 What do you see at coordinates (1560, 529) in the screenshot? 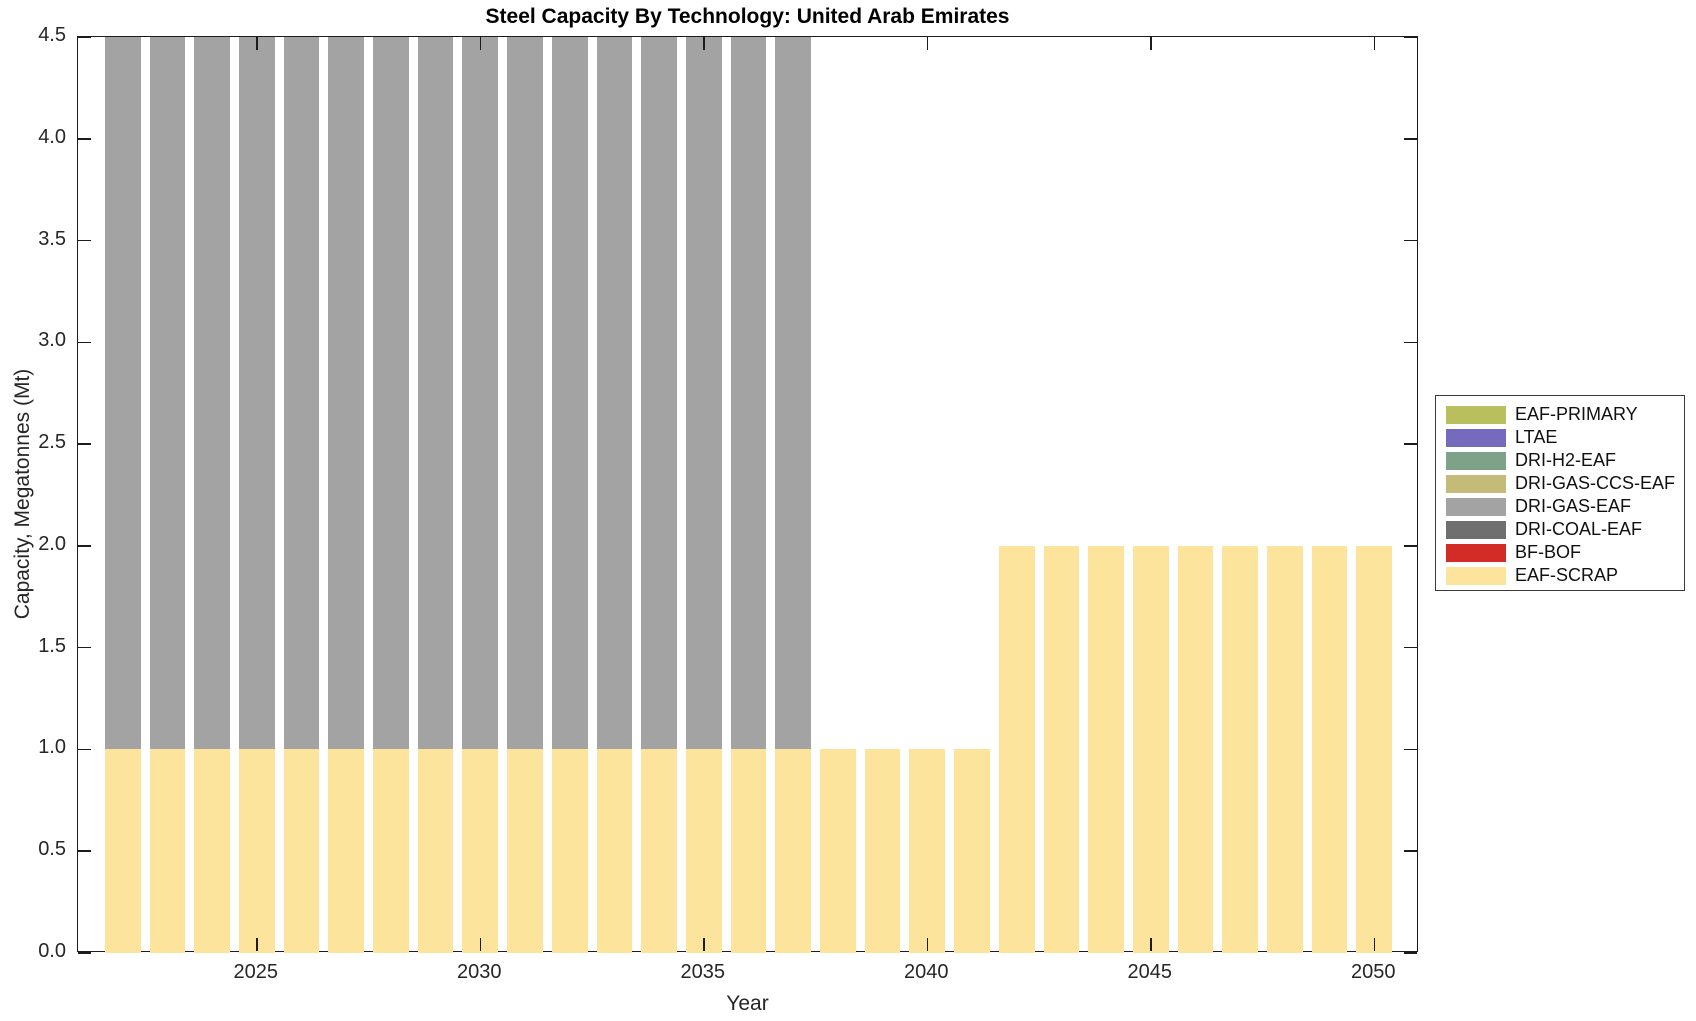
I see `legend-item-dri-coal-eaf: DRI-COAL-EAF` at bounding box center [1560, 529].